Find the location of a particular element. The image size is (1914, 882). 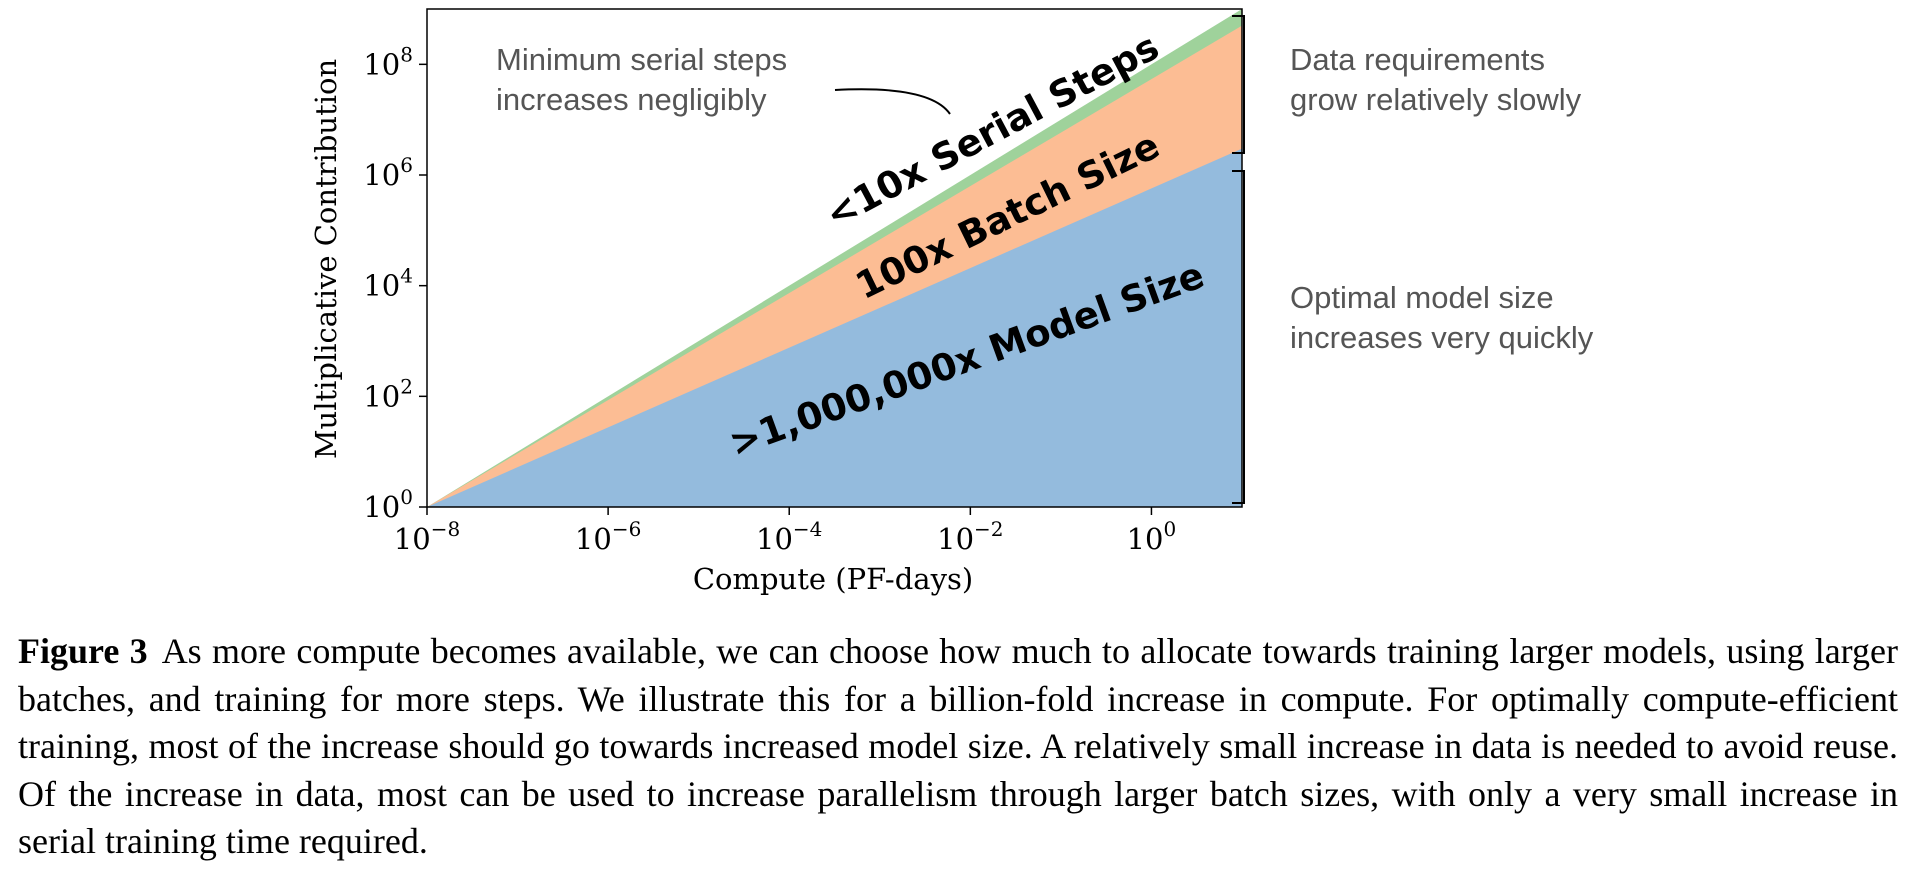

serial-note-line1: Minimum serial steps is located at coordinates (641, 59).